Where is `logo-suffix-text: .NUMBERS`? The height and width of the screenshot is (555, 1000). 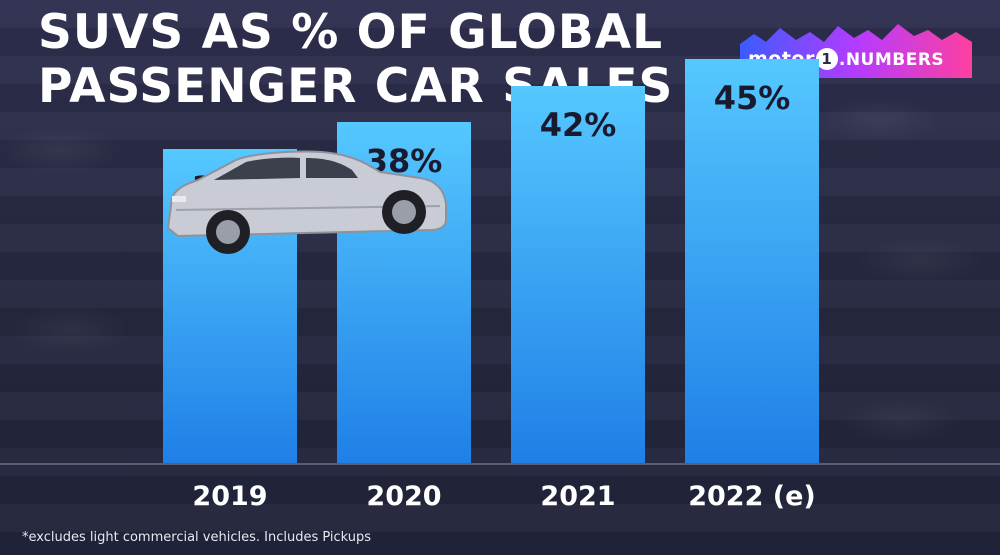
logo-suffix-text: .NUMBERS is located at coordinates (891, 60).